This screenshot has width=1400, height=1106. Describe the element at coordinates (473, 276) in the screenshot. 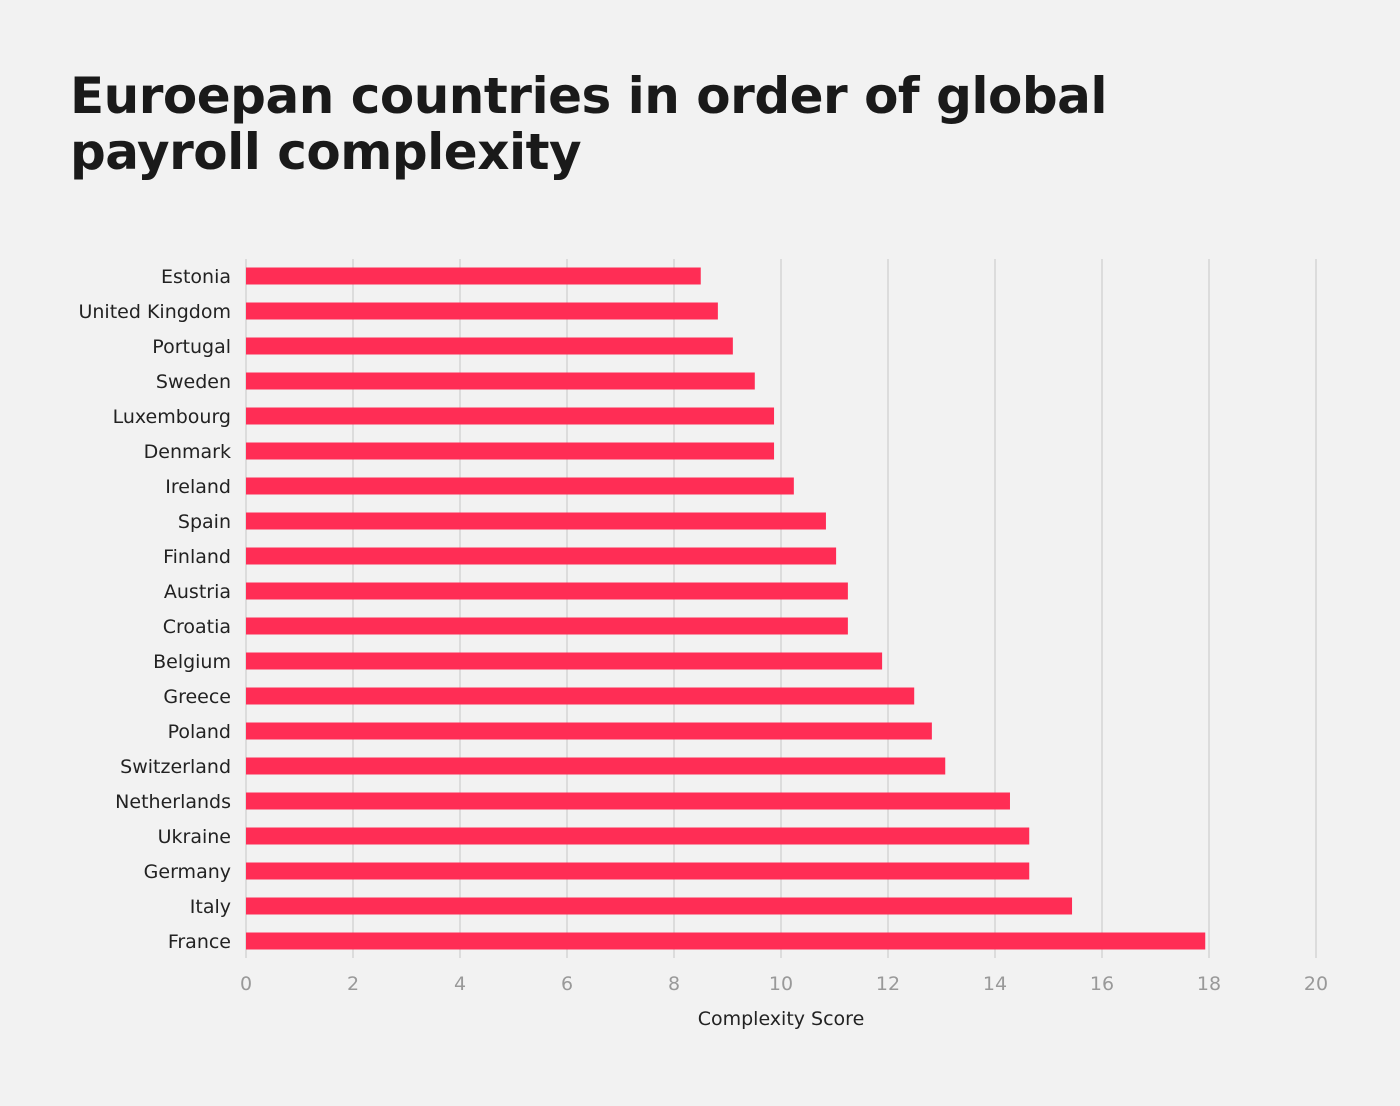

I see `bar-estonia` at that location.